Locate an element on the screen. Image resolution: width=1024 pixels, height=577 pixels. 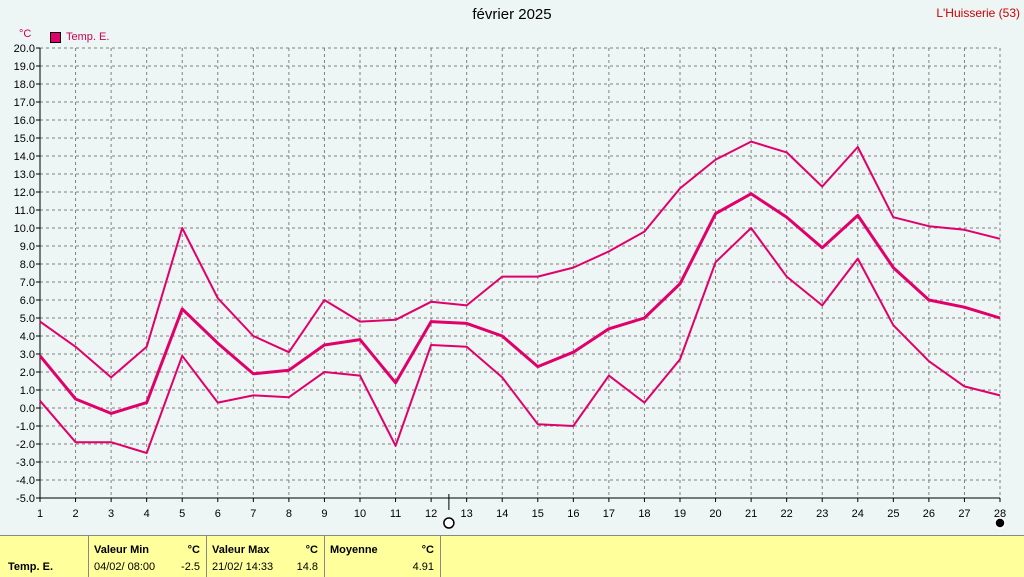
x-tick-label: 23 is located at coordinates (822, 514).